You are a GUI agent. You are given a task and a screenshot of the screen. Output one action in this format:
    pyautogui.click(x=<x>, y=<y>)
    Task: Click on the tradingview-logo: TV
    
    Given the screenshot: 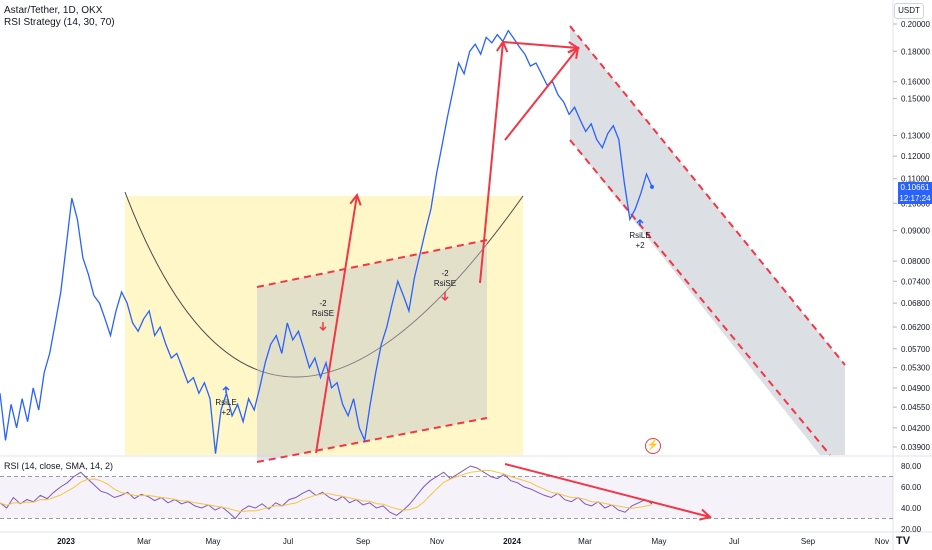 What is the action you would take?
    pyautogui.click(x=903, y=541)
    